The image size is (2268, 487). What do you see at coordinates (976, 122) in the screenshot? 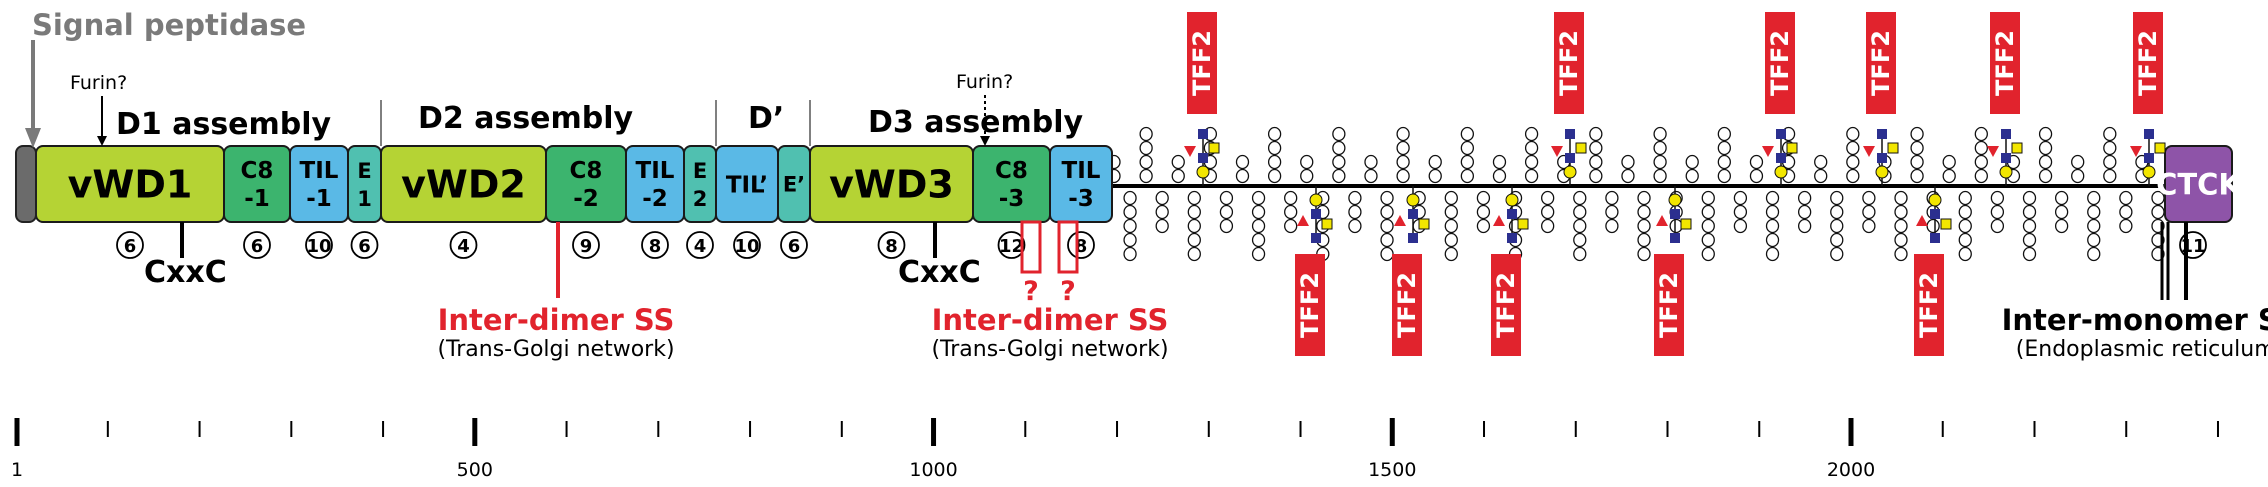
I see `d3-assembly-label: D3 assembly` at bounding box center [976, 122].